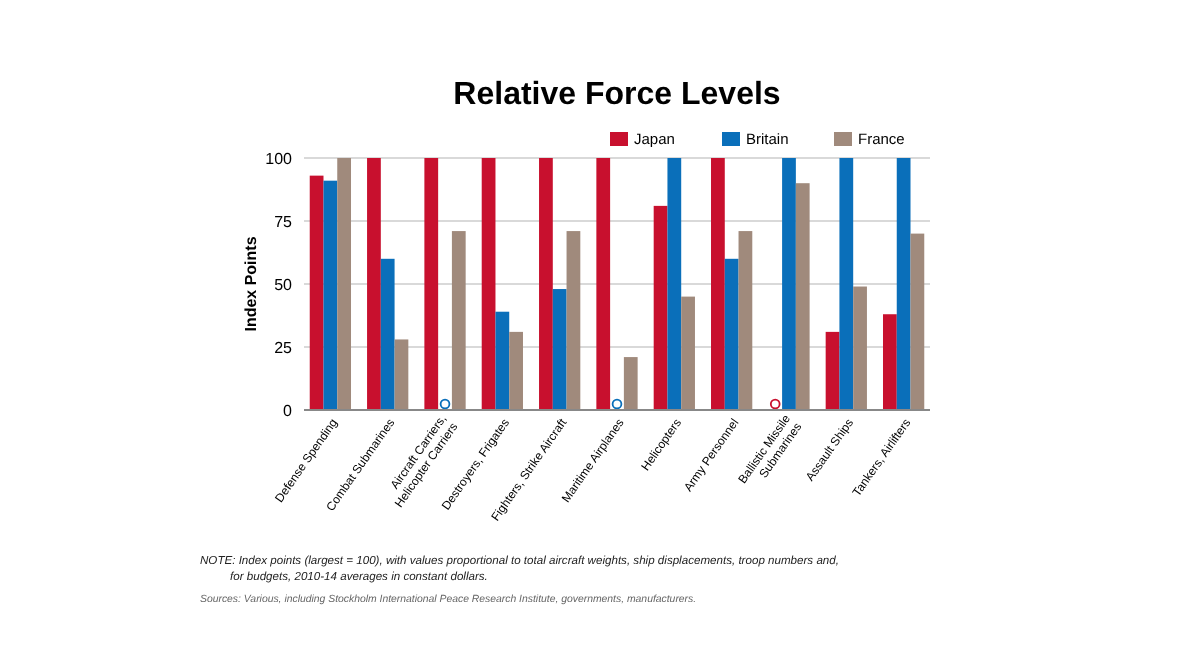 This screenshot has height=670, width=1190. What do you see at coordinates (284, 221) in the screenshot?
I see `y-tick-label: 75` at bounding box center [284, 221].